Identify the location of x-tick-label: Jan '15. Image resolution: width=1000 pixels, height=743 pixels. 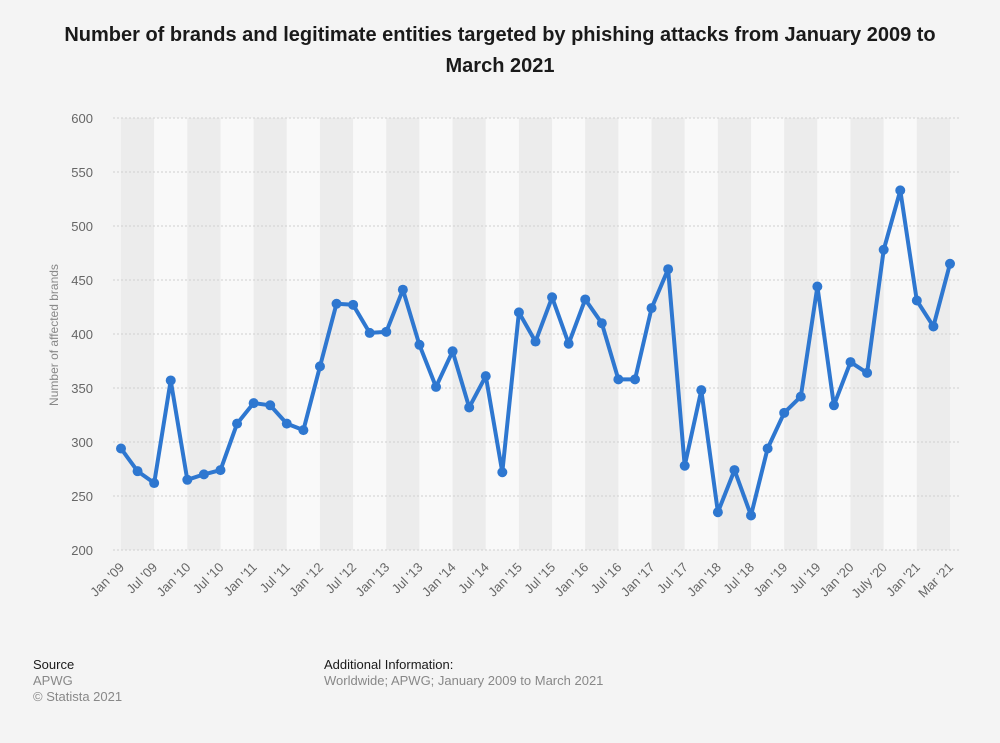
(505, 580).